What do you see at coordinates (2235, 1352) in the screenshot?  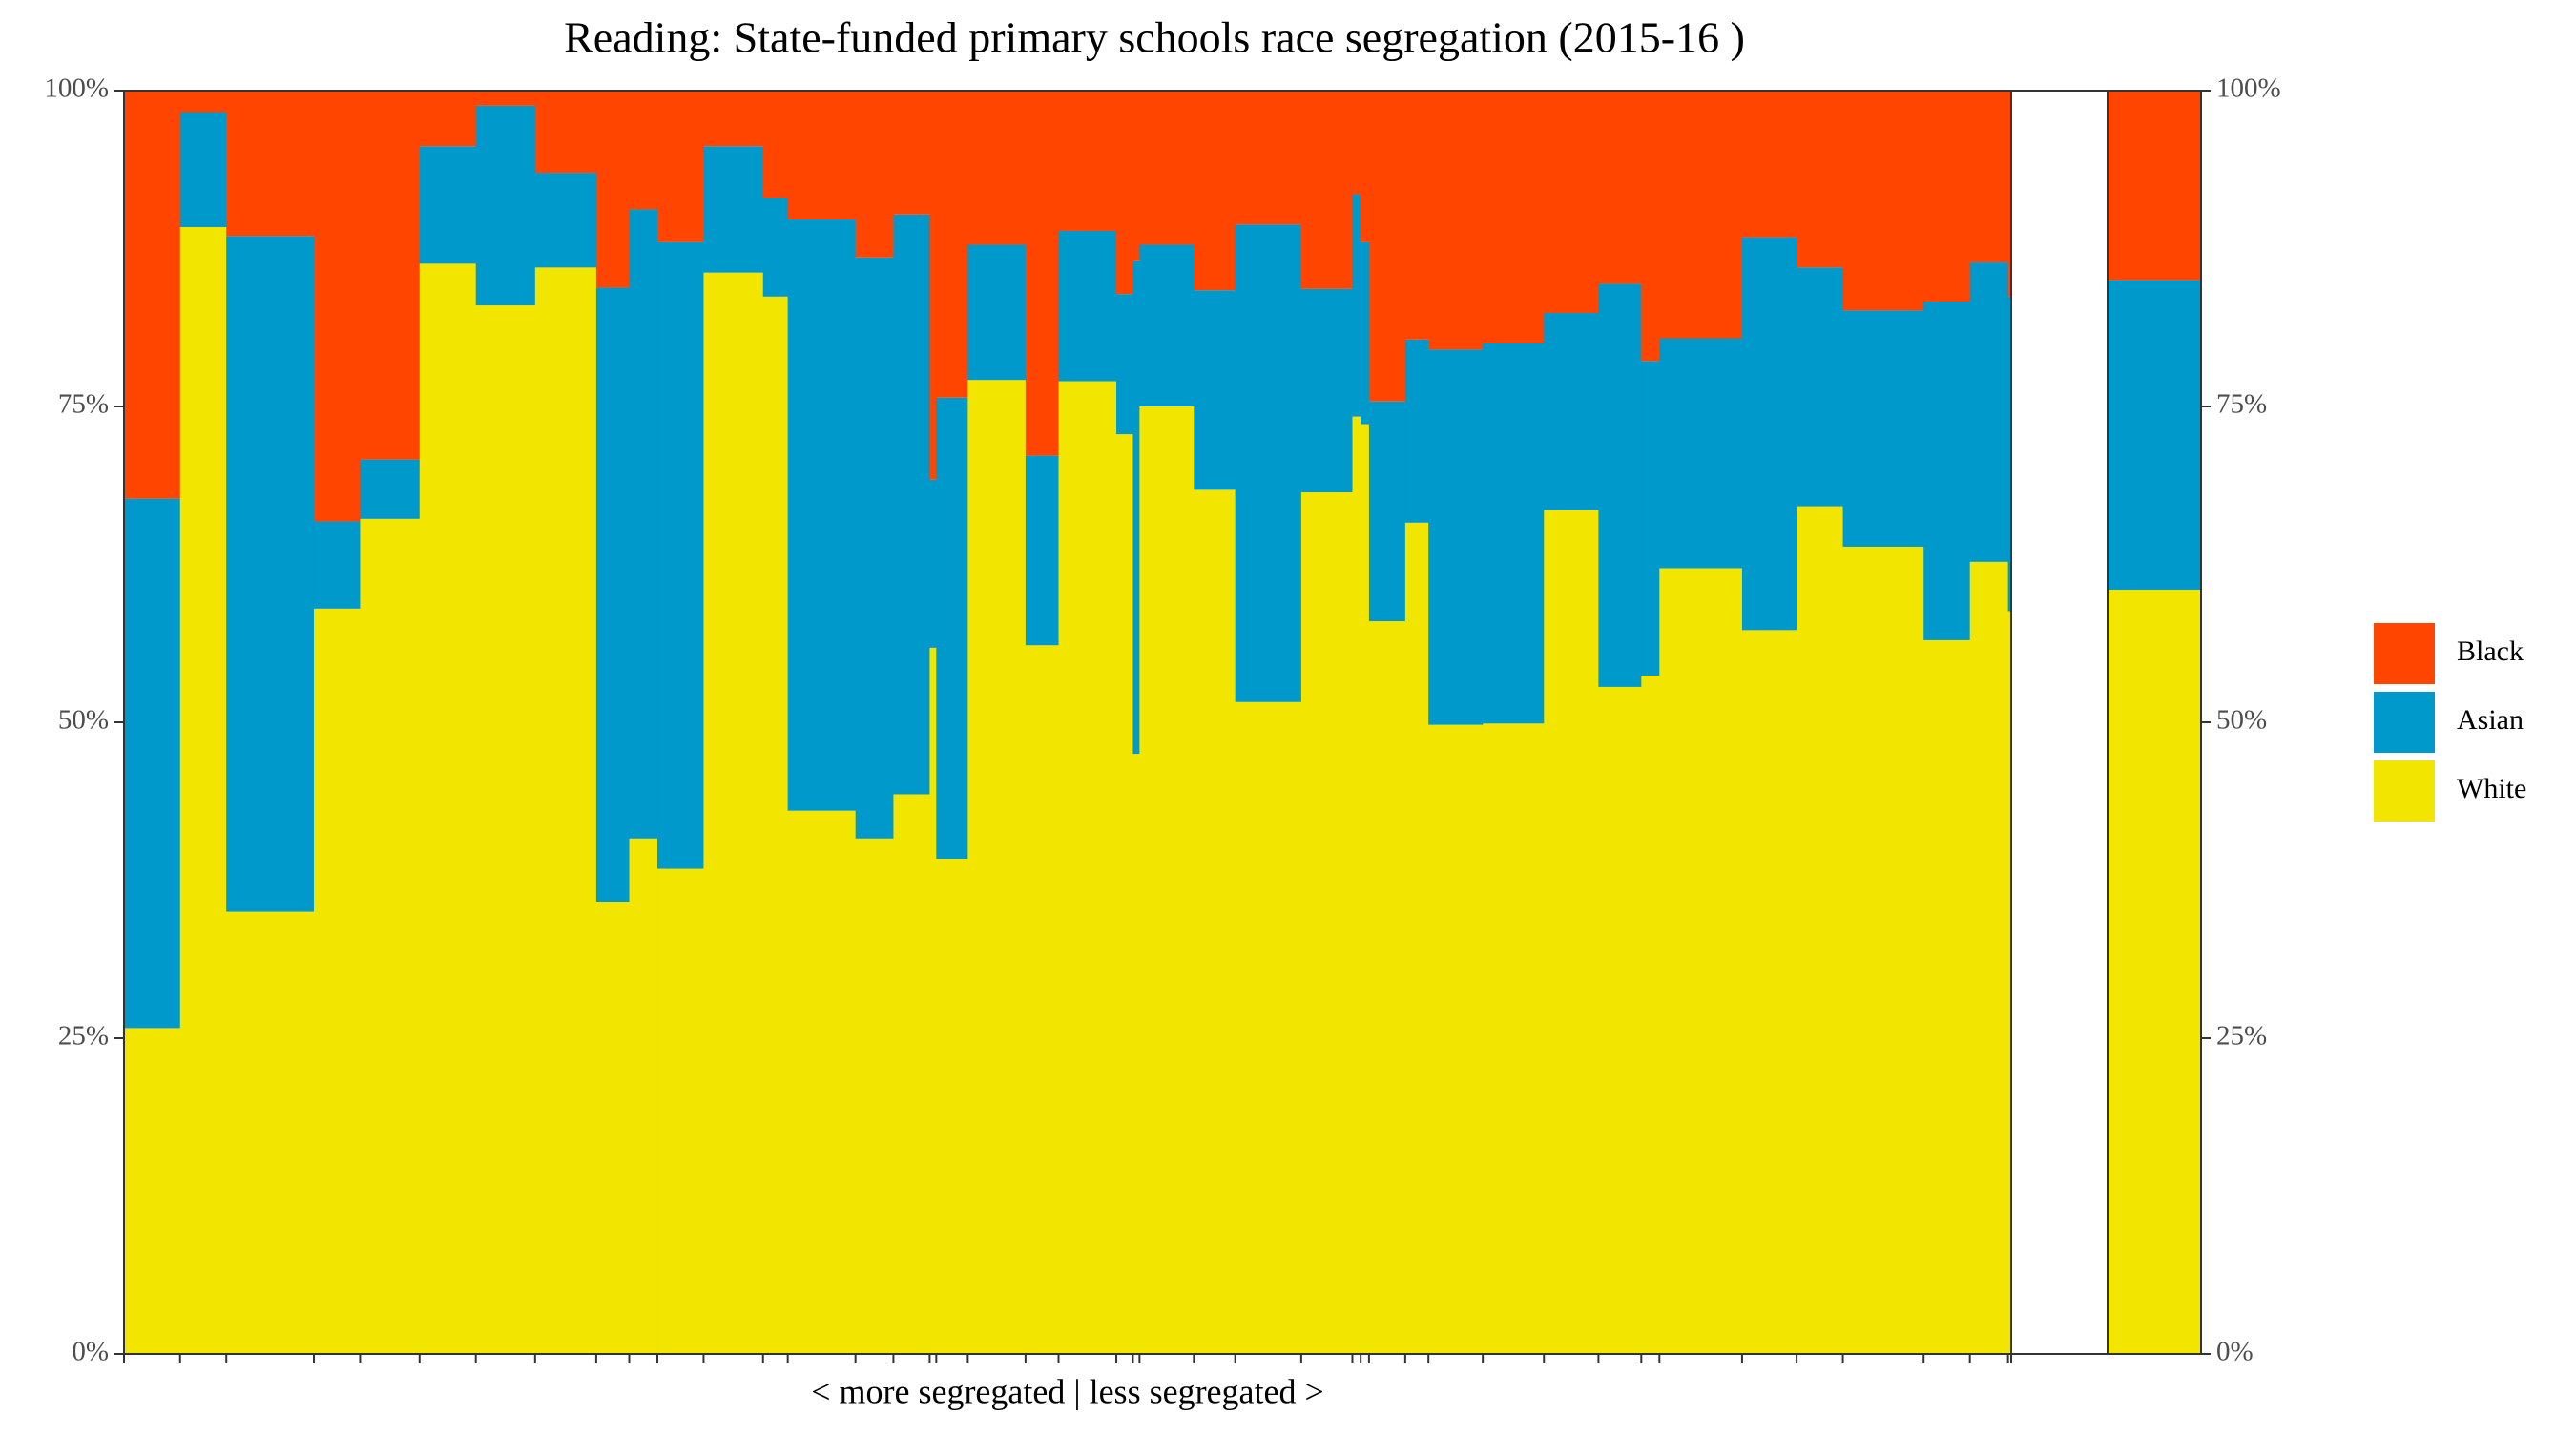 I see `y2-tick-label: 0%` at bounding box center [2235, 1352].